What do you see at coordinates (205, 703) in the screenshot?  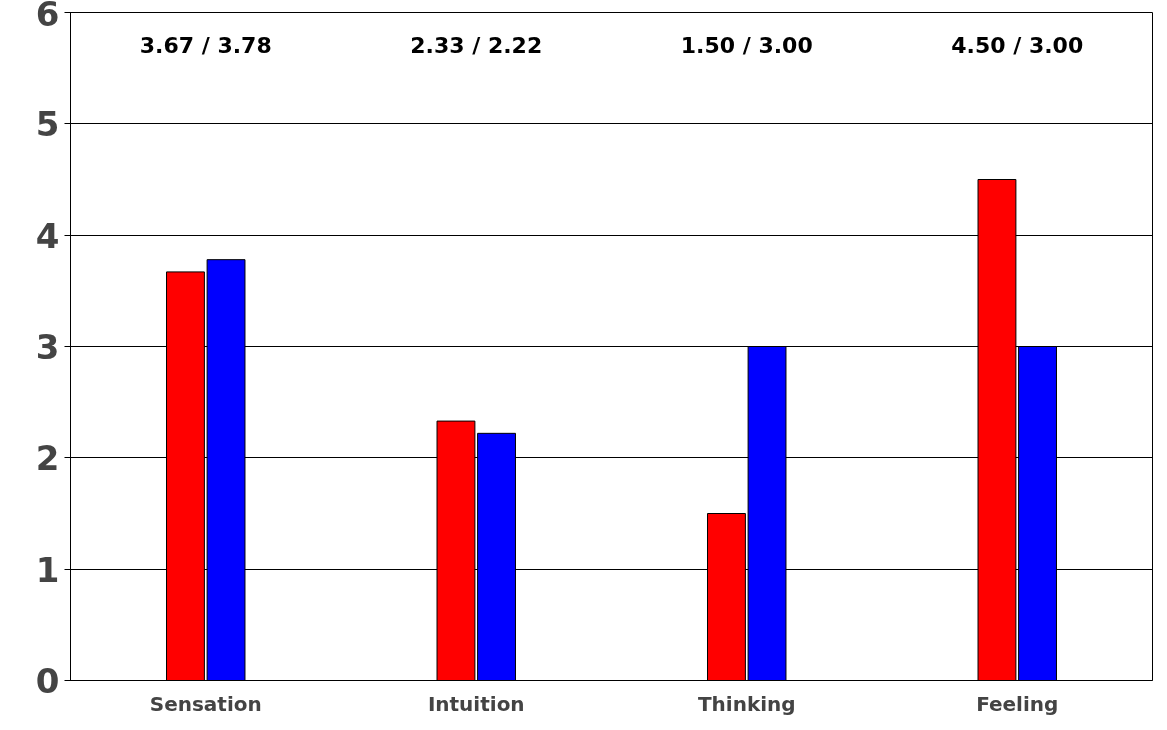 I see `x-tick-label: Sensation` at bounding box center [205, 703].